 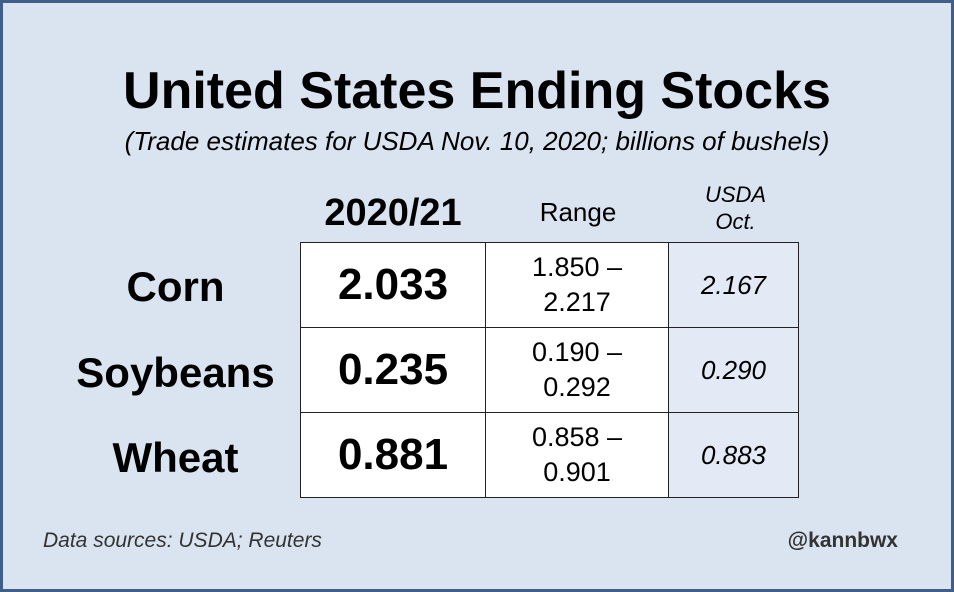 What do you see at coordinates (175, 372) in the screenshot?
I see `row-label-soybeans: Soybeans` at bounding box center [175, 372].